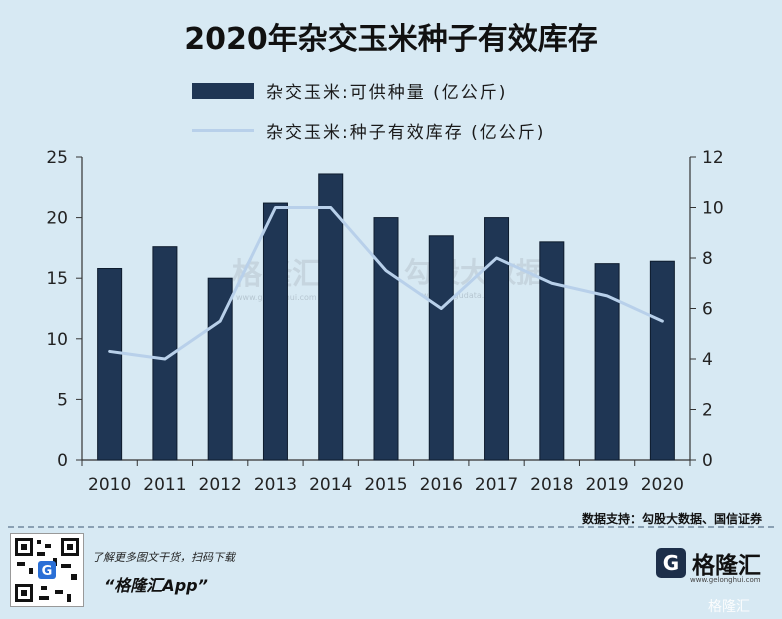 The height and width of the screenshot is (619, 782). Describe the element at coordinates (707, 259) in the screenshot. I see `y-right-tick-label: 8` at that location.